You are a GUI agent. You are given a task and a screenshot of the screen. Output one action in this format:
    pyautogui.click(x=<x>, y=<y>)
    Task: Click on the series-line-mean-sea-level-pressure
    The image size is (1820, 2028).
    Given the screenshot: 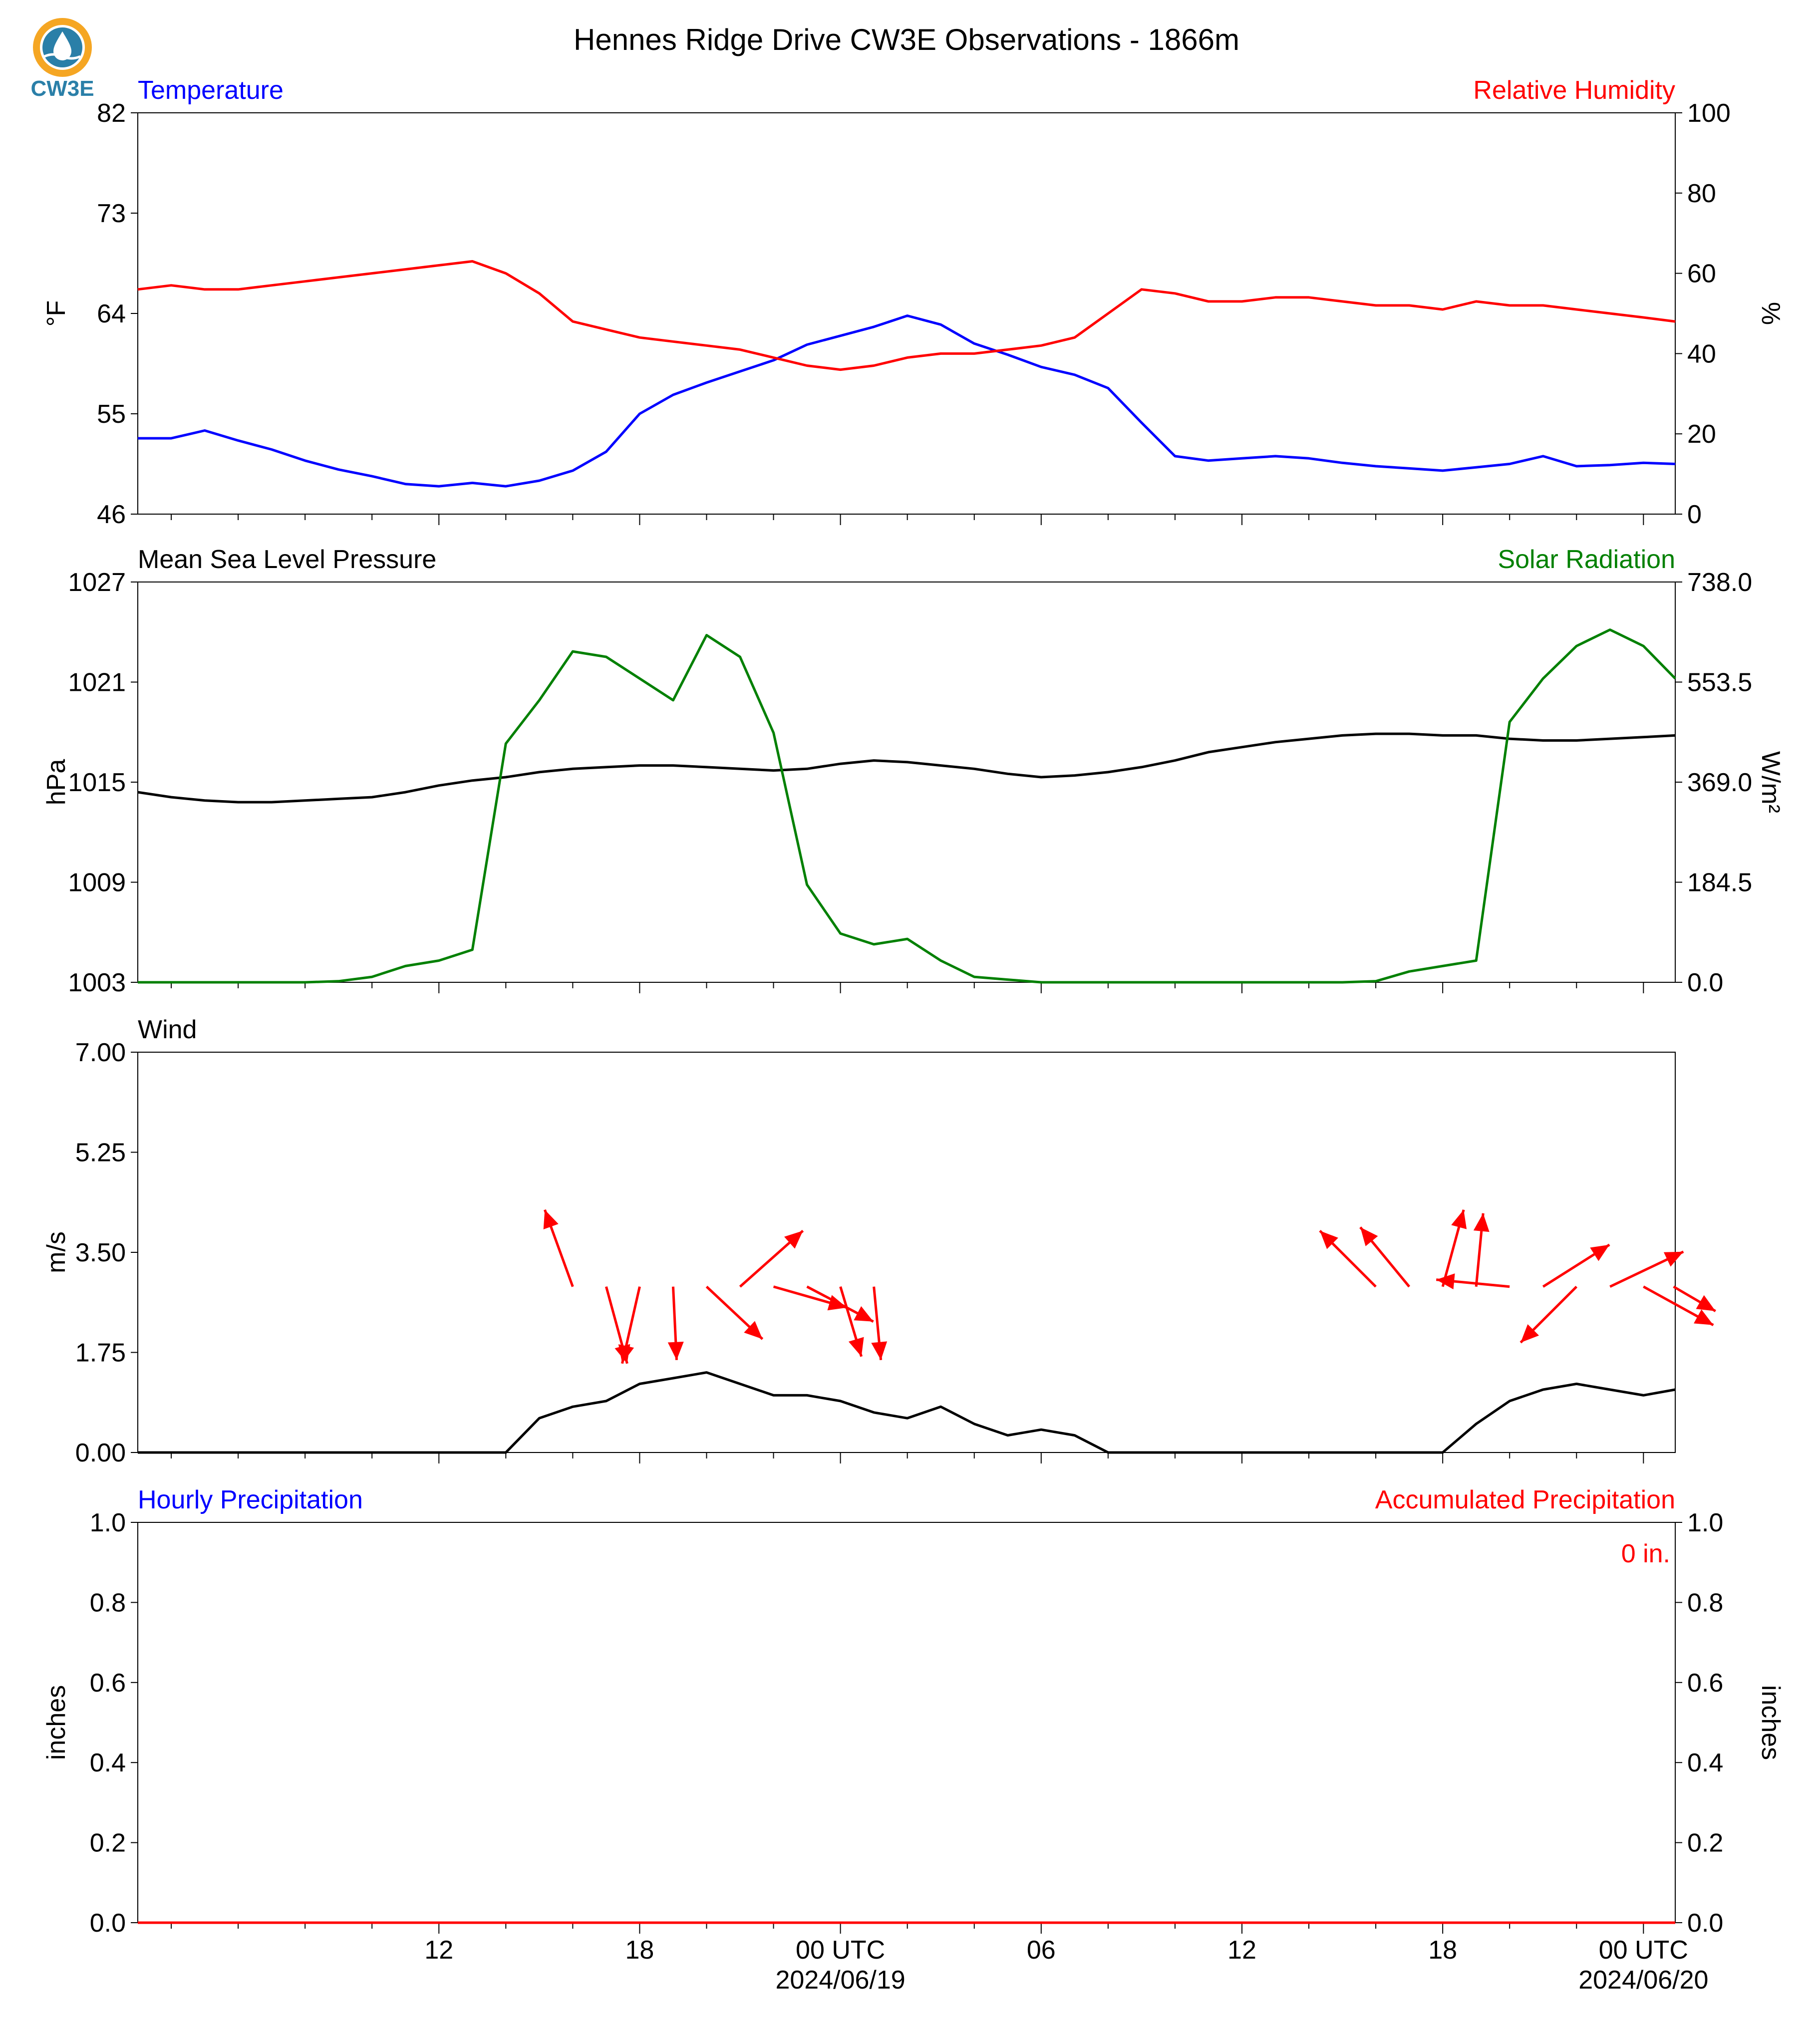 What is the action you would take?
    pyautogui.click(x=906, y=768)
    